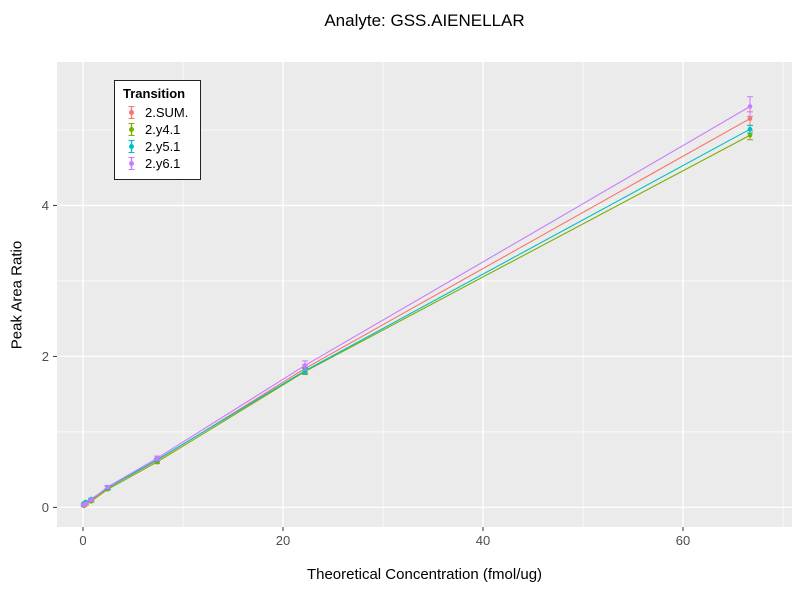 This screenshot has width=800, height=600. What do you see at coordinates (154, 93) in the screenshot?
I see `legend-title: Transition` at bounding box center [154, 93].